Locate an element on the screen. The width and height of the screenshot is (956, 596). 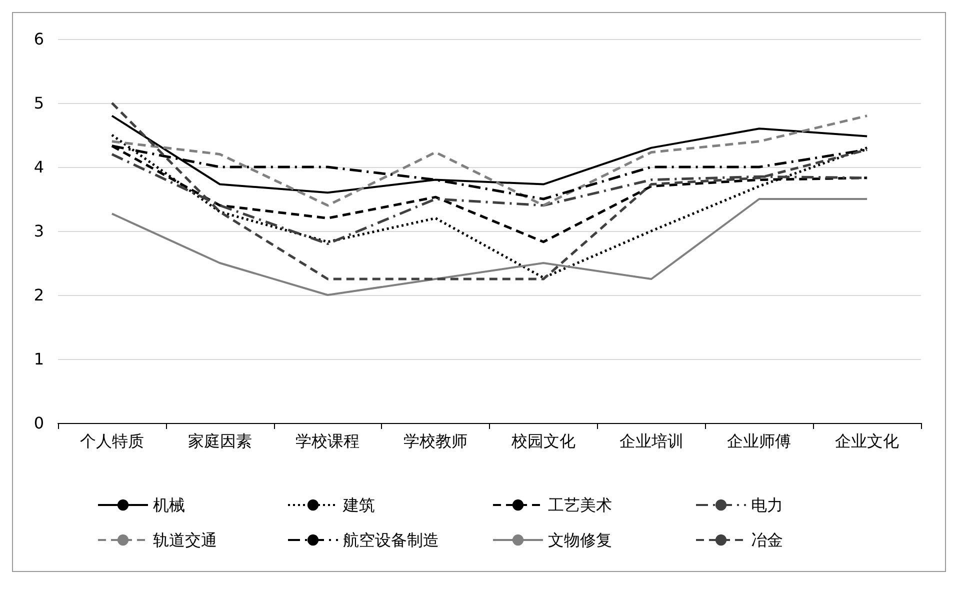
legend-label: 建筑 is located at coordinates (358, 505).